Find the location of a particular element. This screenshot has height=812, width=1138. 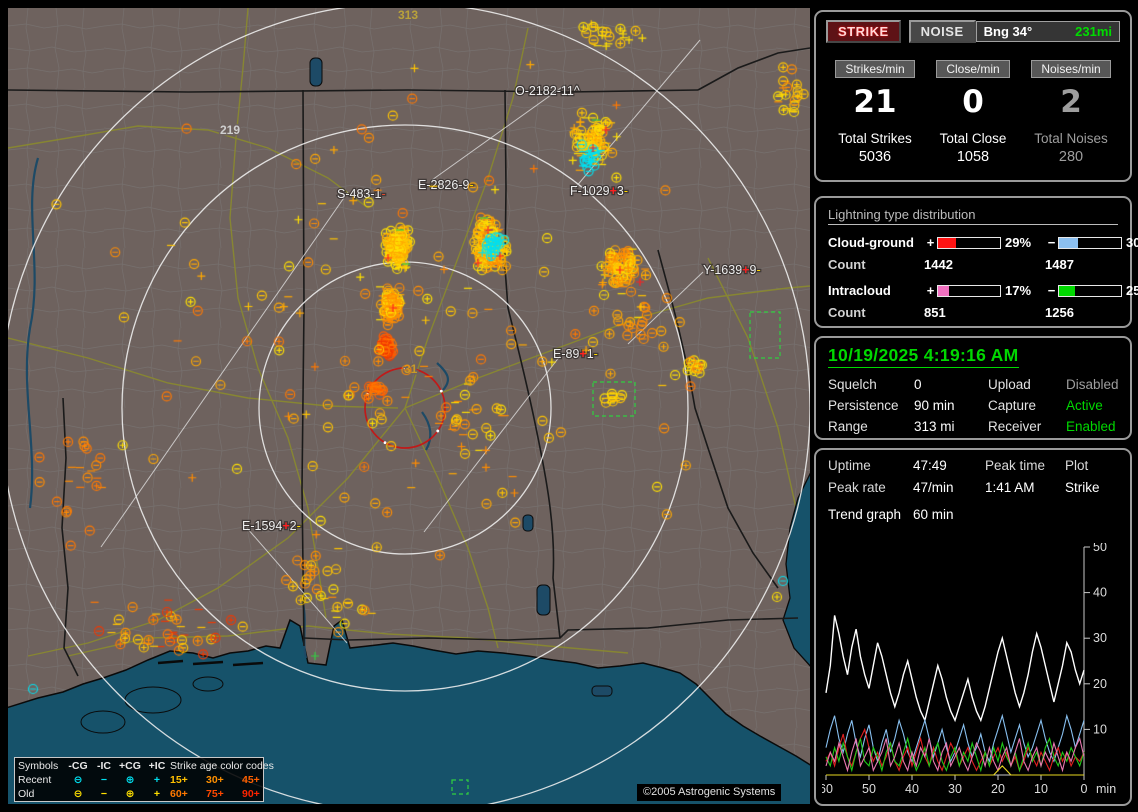

total-noises-label: Total Noises is located at coordinates (1071, 138).